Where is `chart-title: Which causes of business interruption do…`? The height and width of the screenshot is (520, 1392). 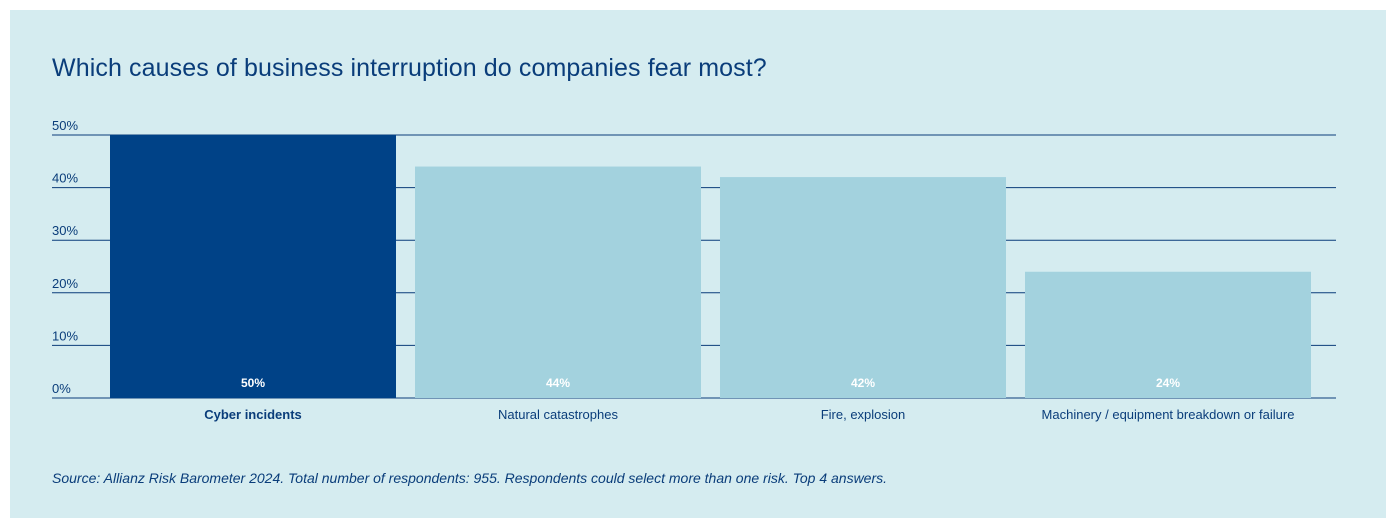 chart-title: Which causes of business interruption do… is located at coordinates (409, 68).